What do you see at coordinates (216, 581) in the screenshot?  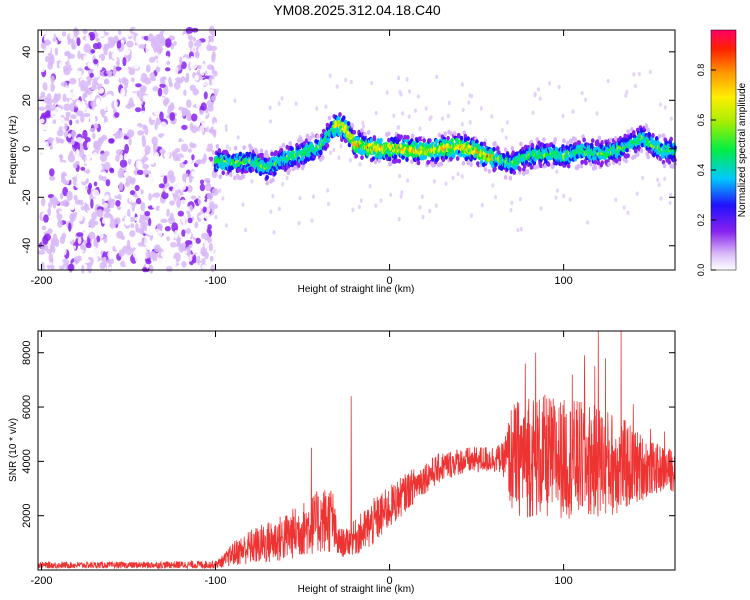 I see `x-tick-label: -100` at bounding box center [216, 581].